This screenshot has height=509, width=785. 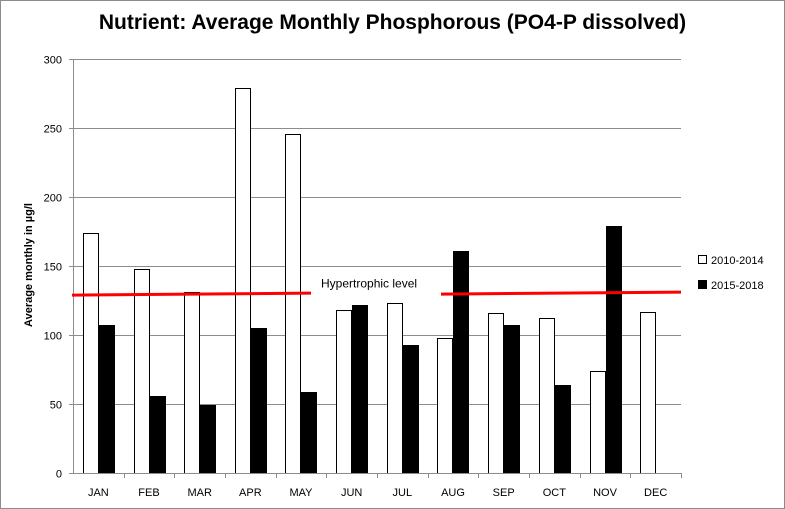 I want to click on bar-2010-2014-jan, so click(x=91, y=353).